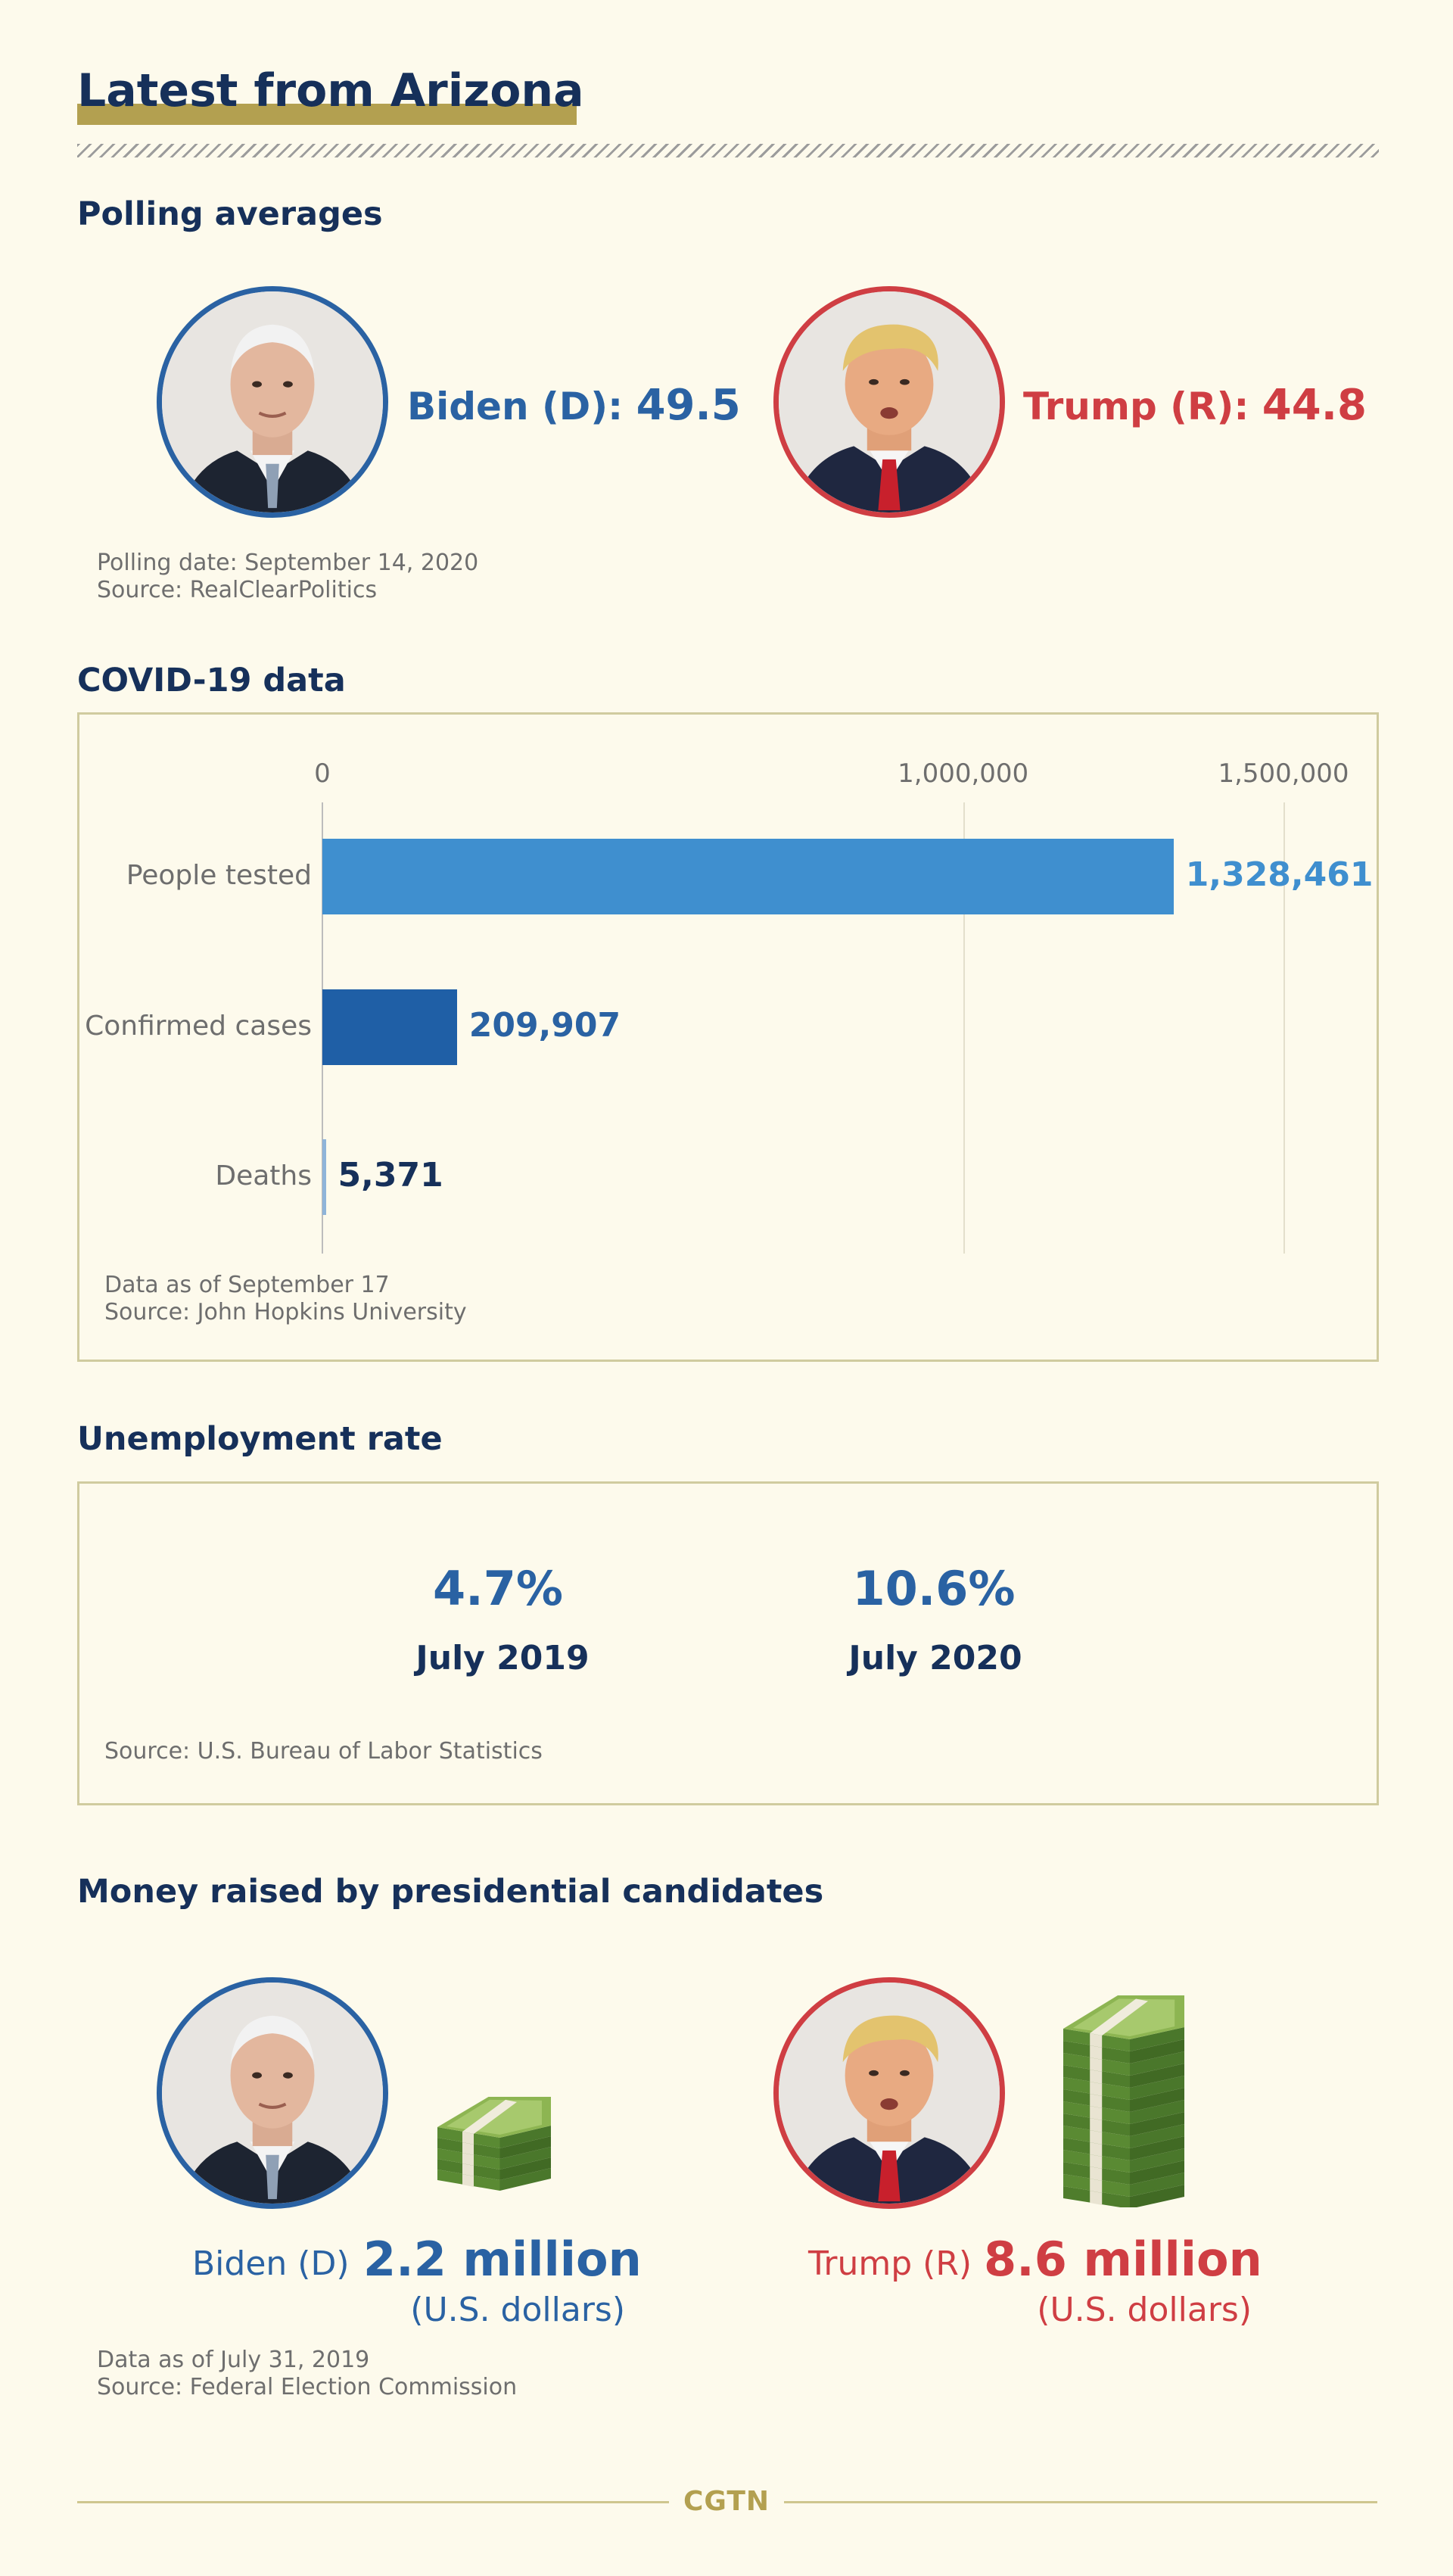  I want to click on page-title: Latest from Arizona, so click(330, 90).